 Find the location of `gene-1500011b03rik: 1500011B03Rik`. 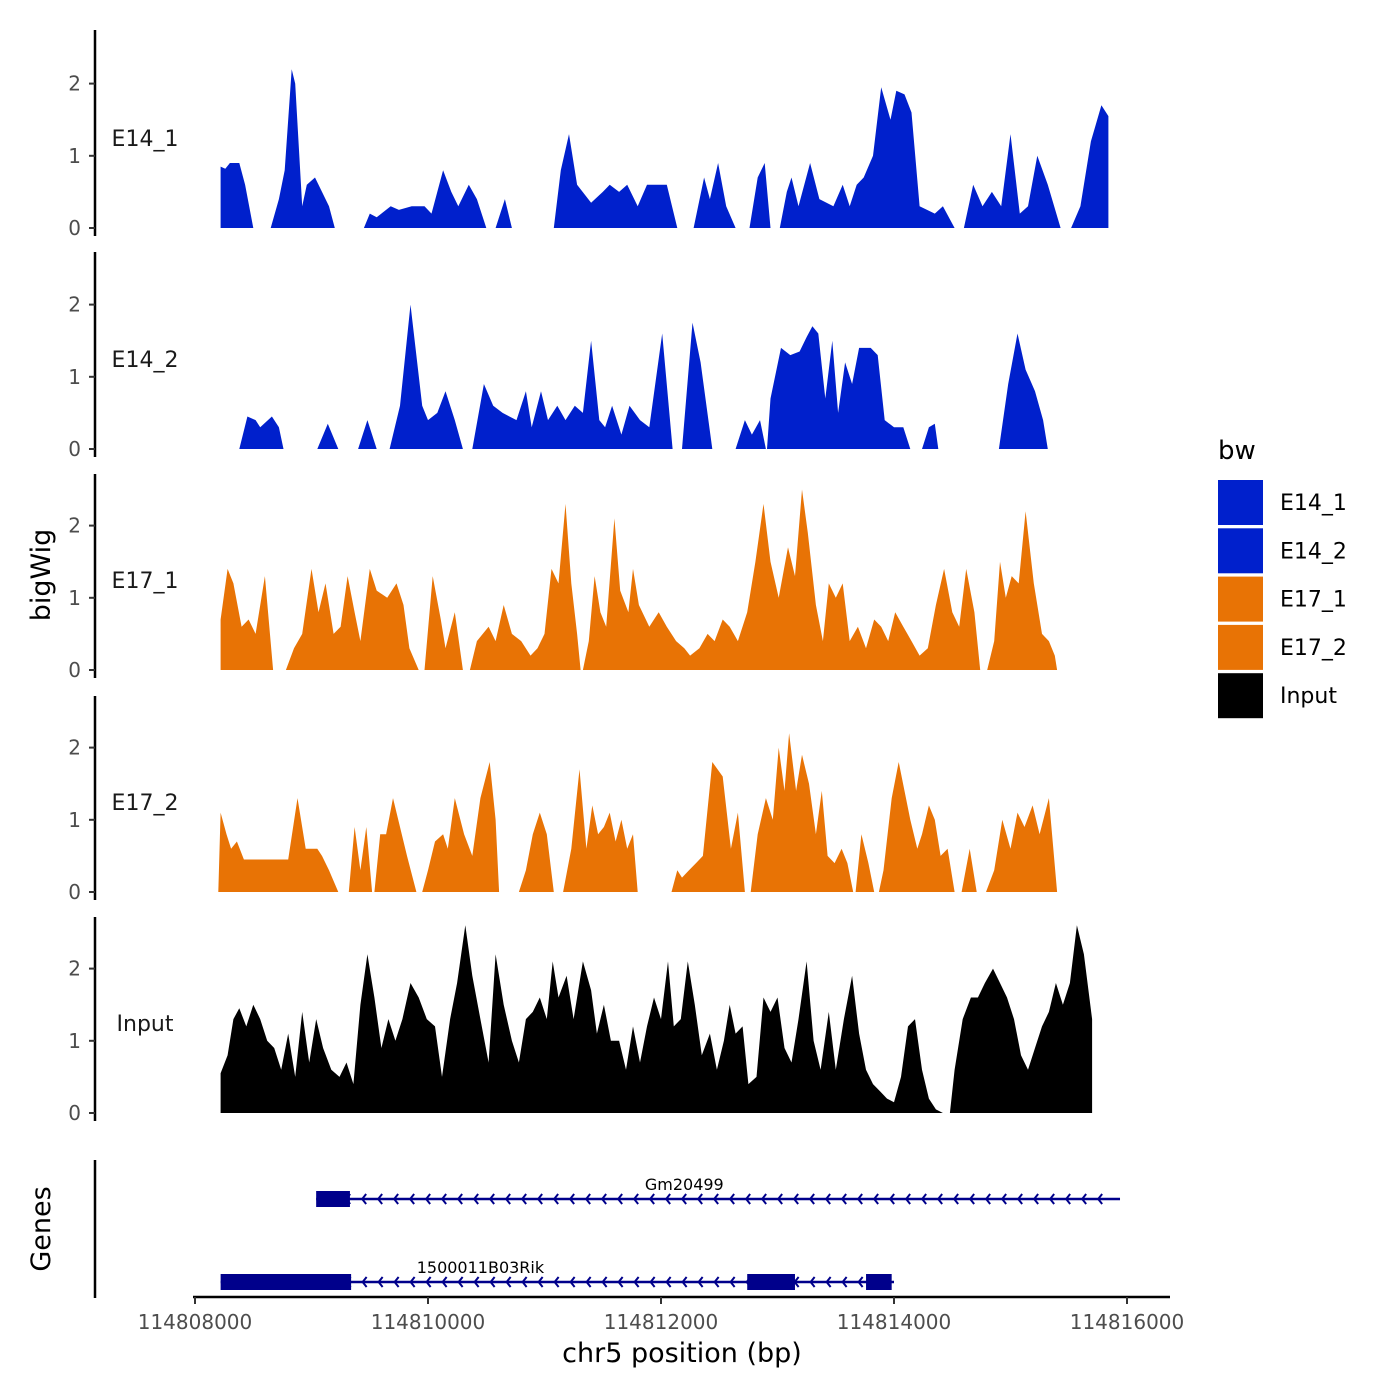

gene-1500011b03rik: 1500011B03Rik is located at coordinates (557, 1274).